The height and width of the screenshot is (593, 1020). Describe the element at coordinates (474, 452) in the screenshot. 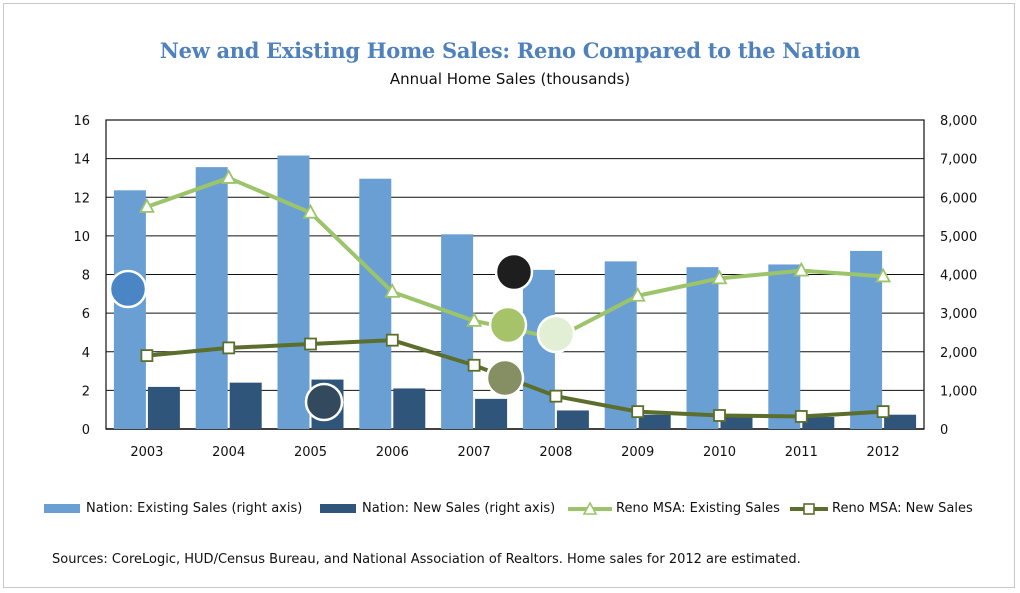

I see `x-tick-label: 2007` at that location.